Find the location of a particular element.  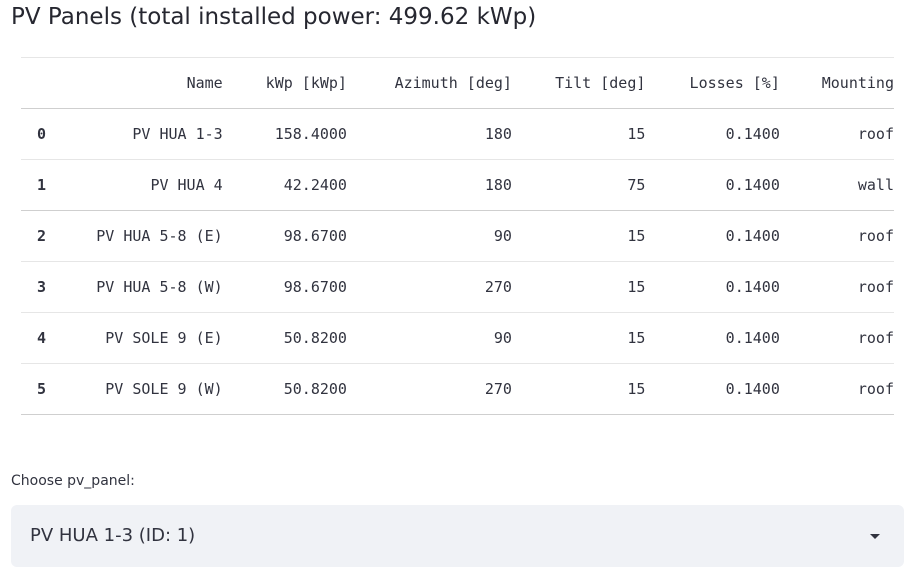

table-row: 1 PV HUA 4 42.2400 180 75 0.1400 wall is located at coordinates (457, 185).